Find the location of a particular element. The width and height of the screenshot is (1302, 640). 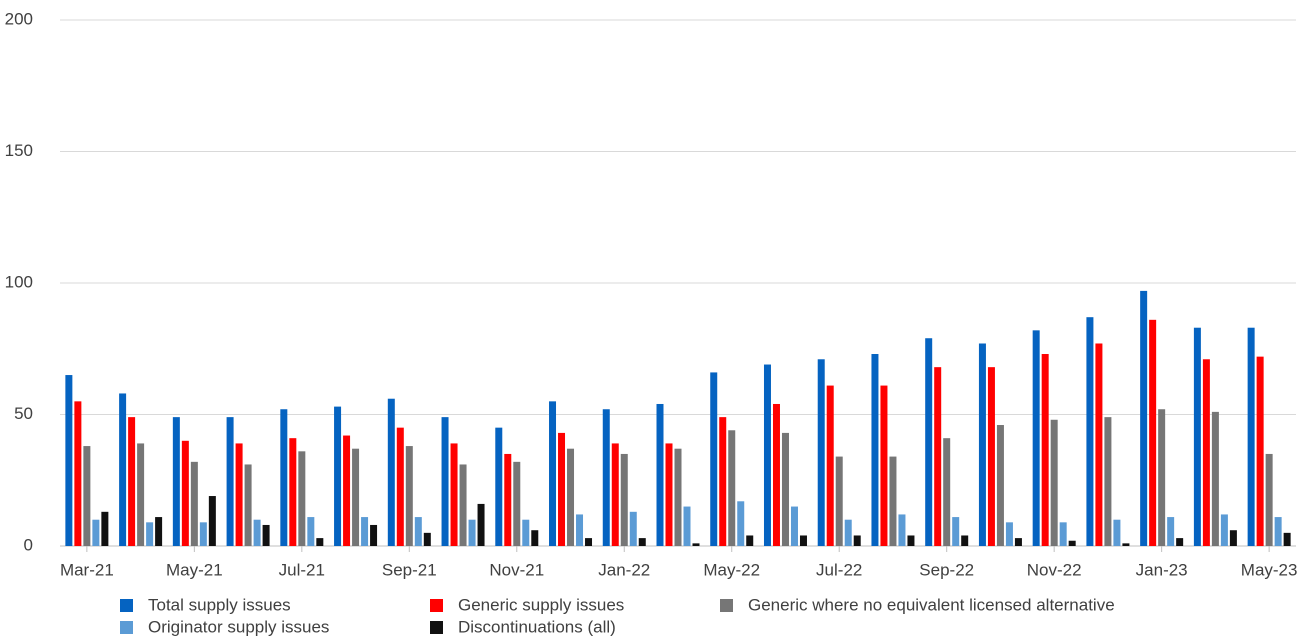

x-tick-label: May-23 is located at coordinates (1269, 569).